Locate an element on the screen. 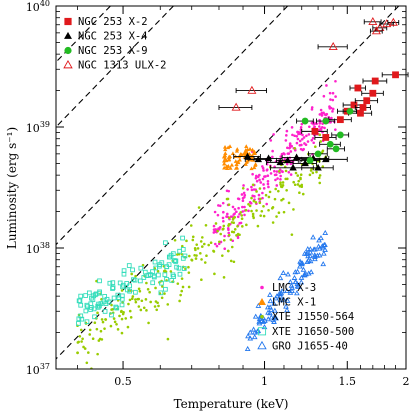 The width and height of the screenshot is (415, 414). legend-label-xte-j1550-564: XTE J1550-564 is located at coordinates (313, 317).